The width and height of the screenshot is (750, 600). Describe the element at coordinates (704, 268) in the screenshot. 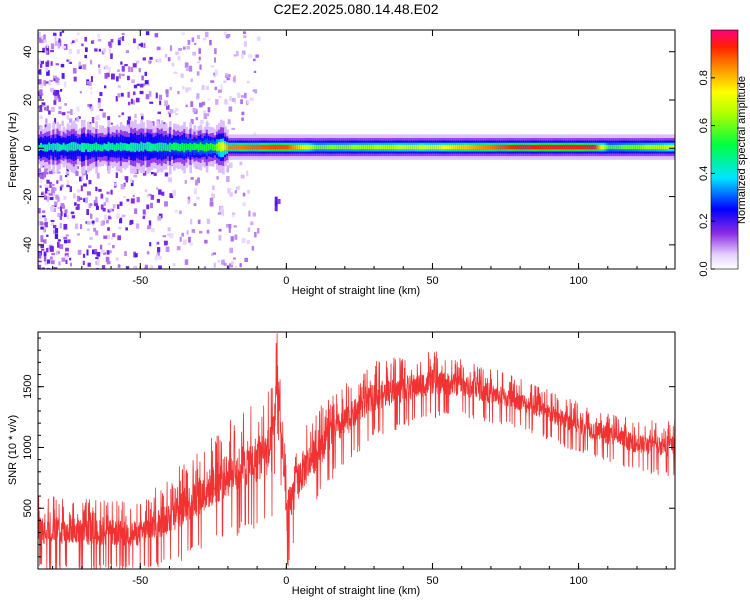

I see `colorbar-tick-label: 0.0` at that location.